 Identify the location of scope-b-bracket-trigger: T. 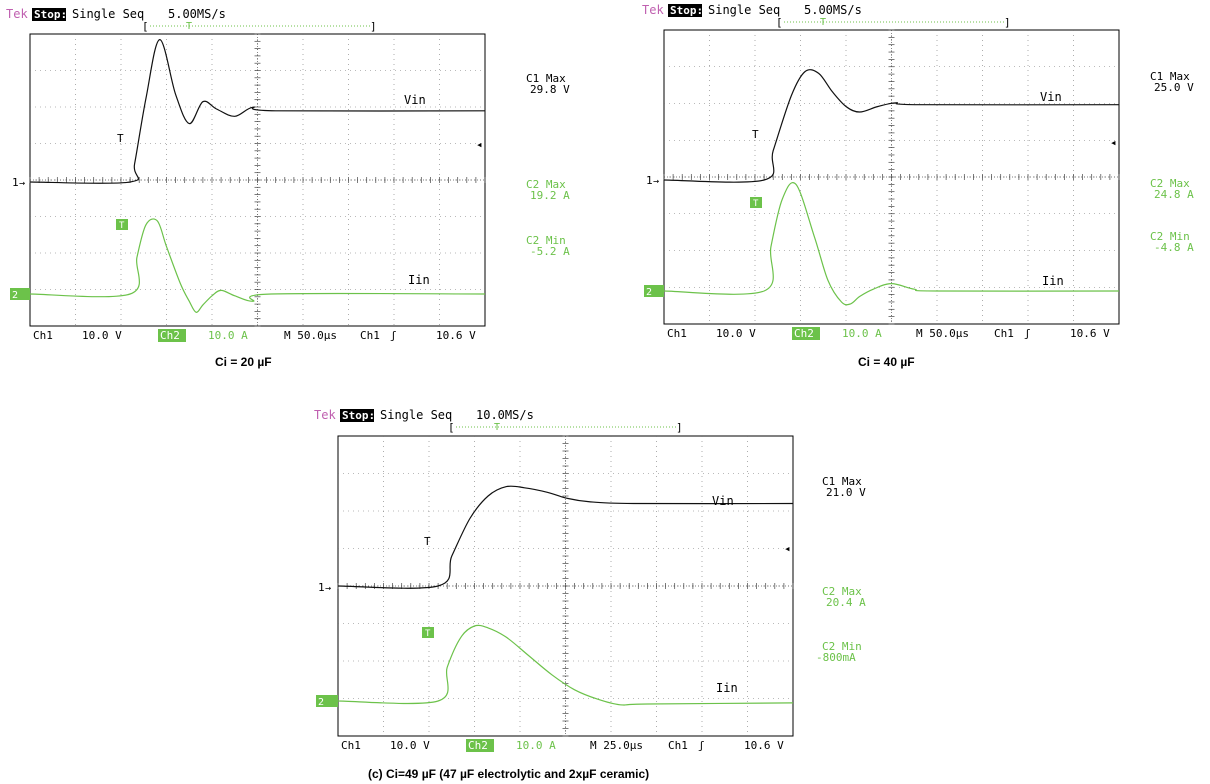
(823, 22).